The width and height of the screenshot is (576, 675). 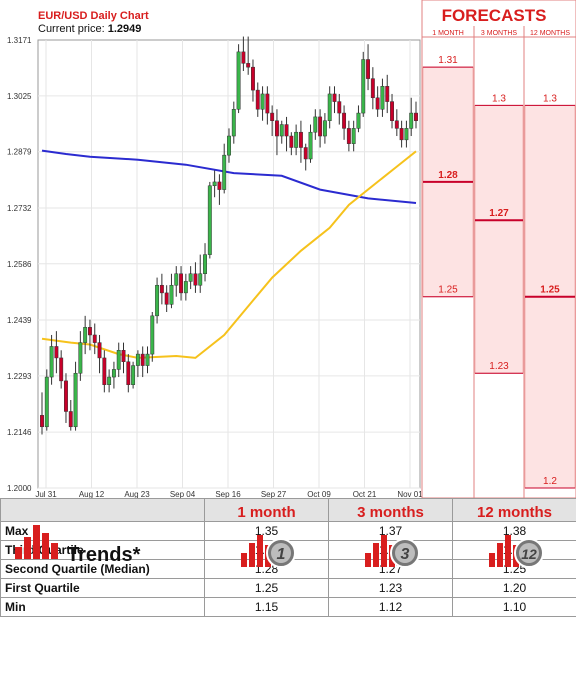 What do you see at coordinates (514, 533) in the screenshot?
I see `trend-col-12-months: 12 months 12` at bounding box center [514, 533].